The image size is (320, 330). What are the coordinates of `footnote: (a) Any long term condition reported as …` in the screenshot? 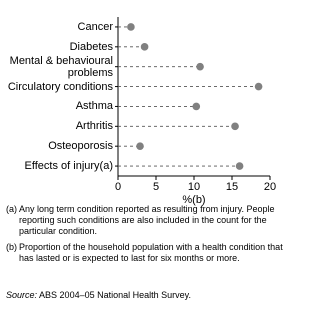 It's located at (147, 220).